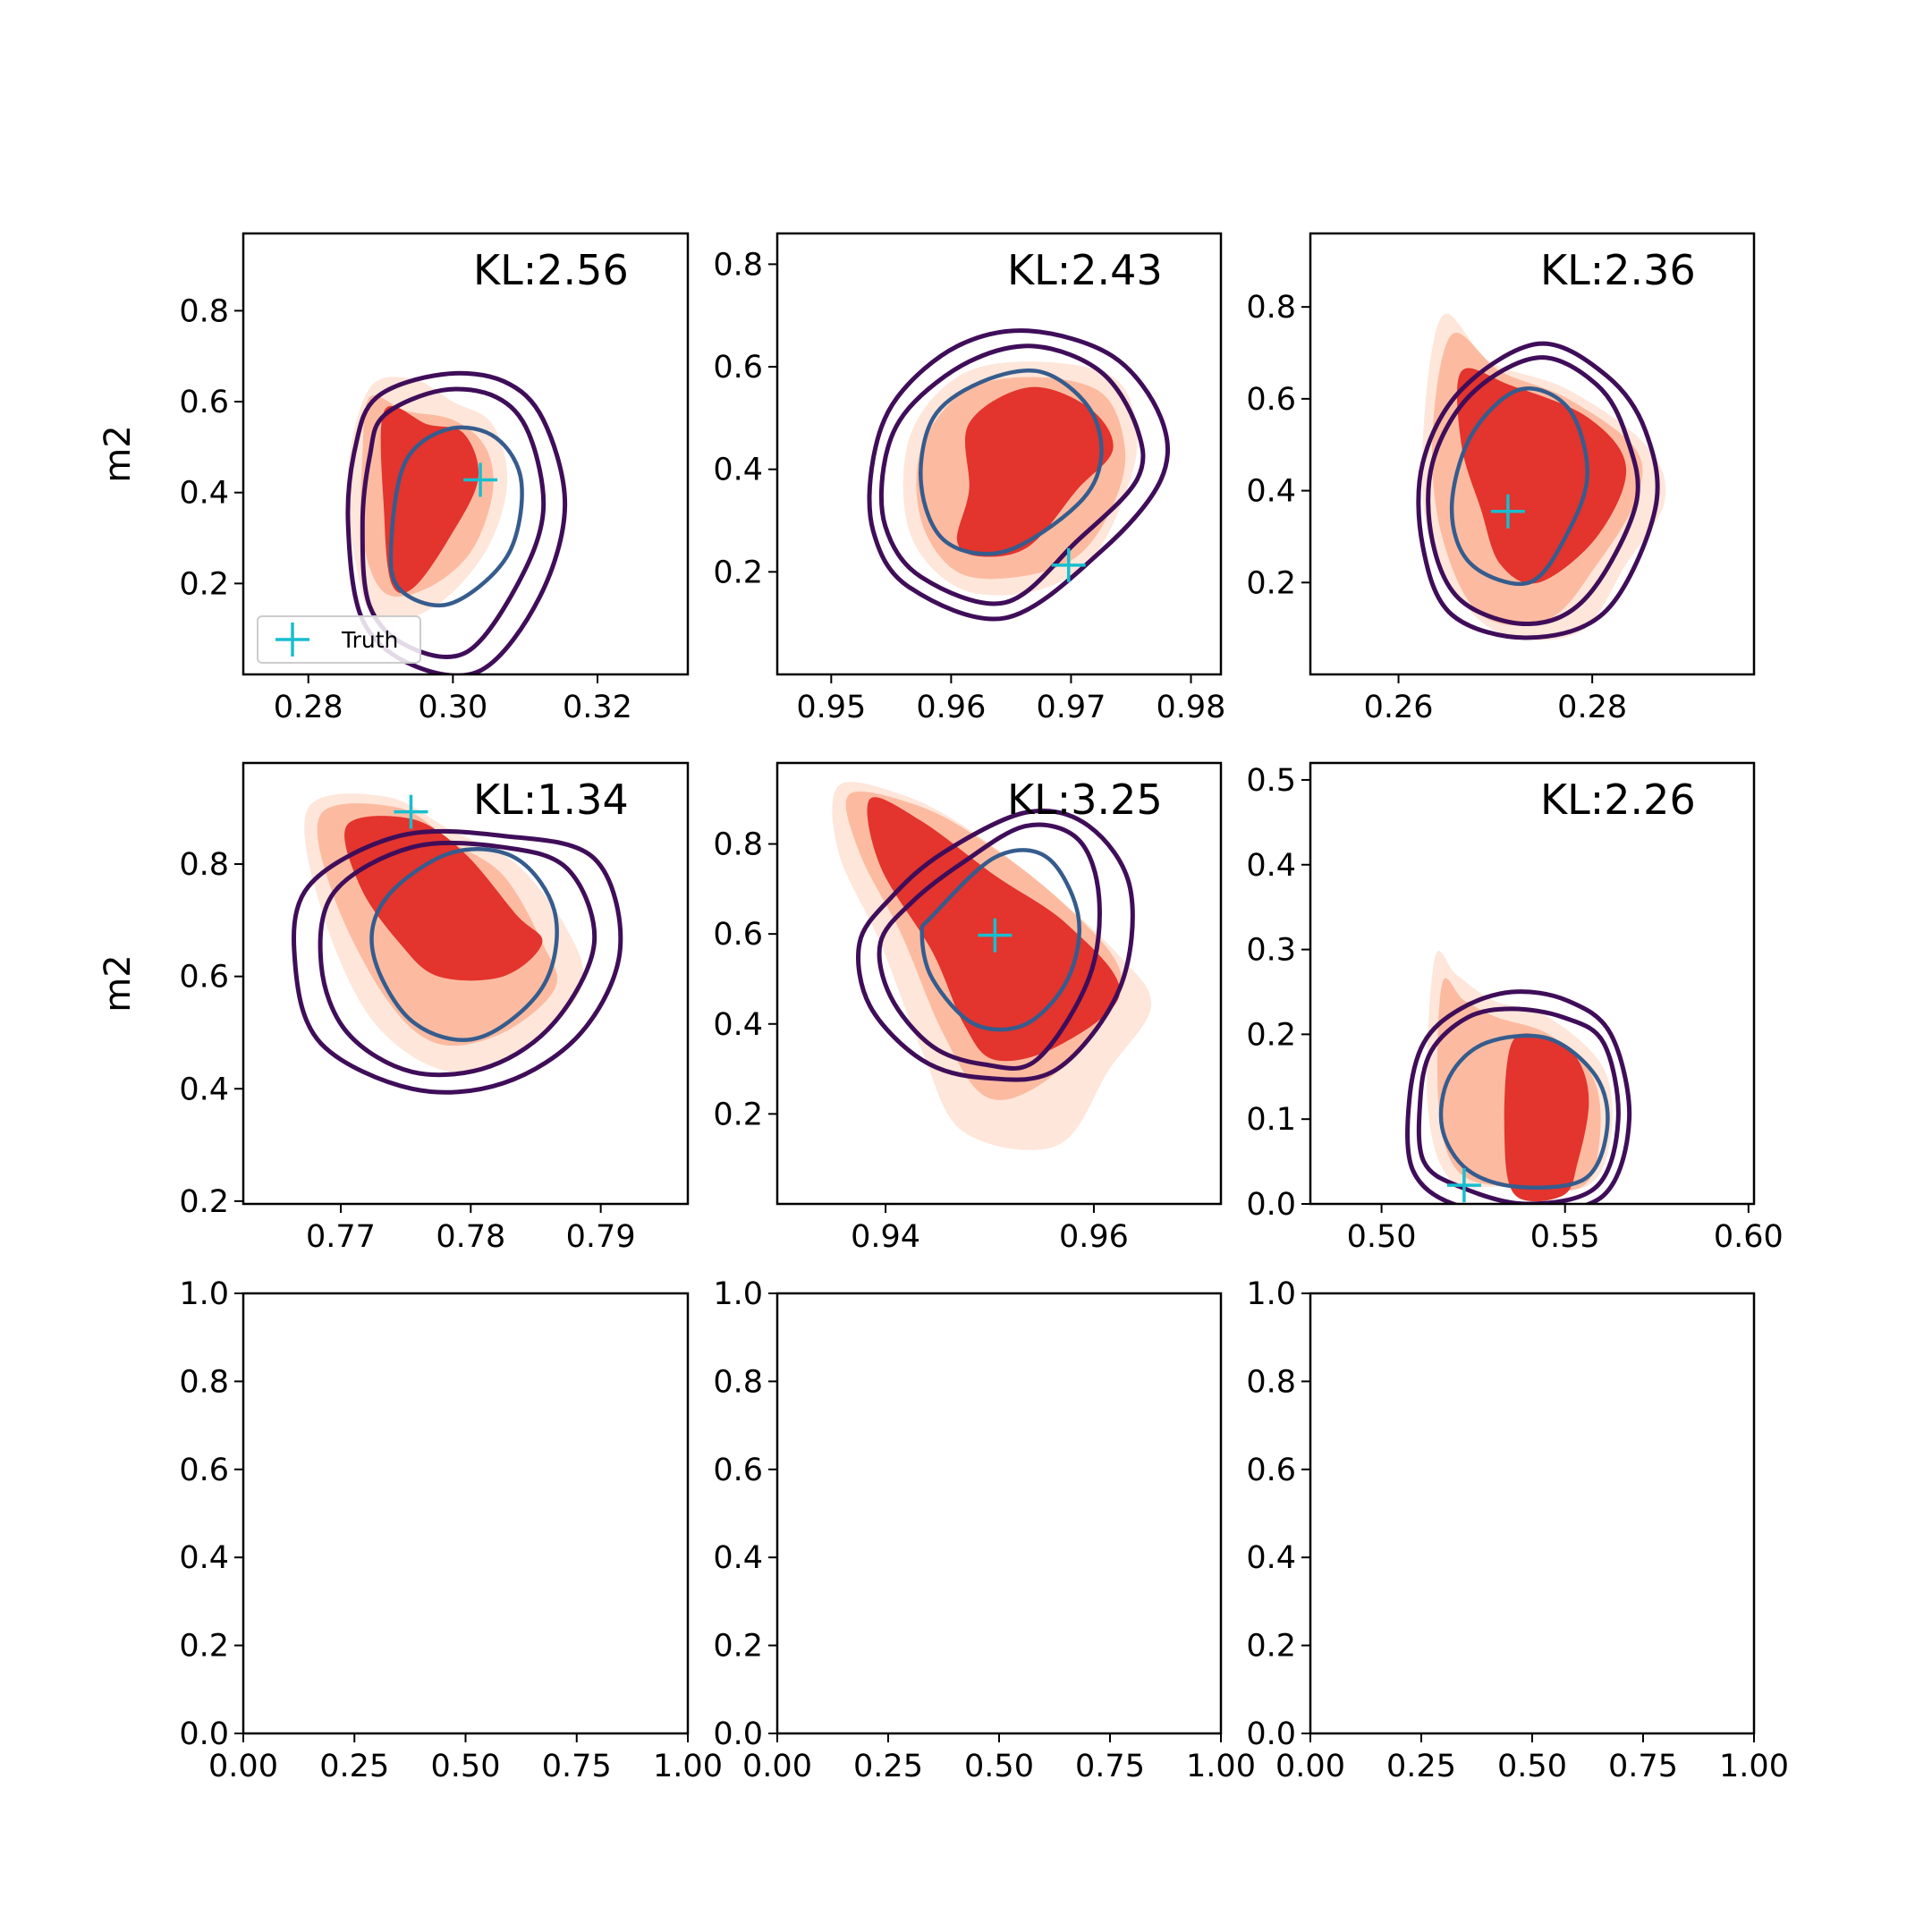 The image size is (1932, 1932). Describe the element at coordinates (1191, 707) in the screenshot. I see `x-tick-label: 0.98` at that location.